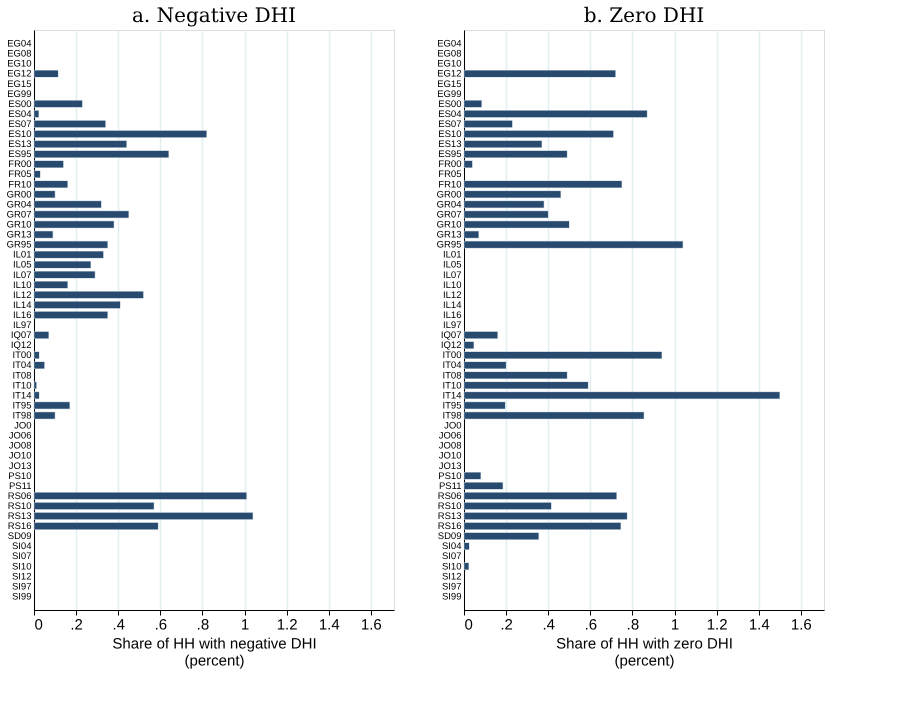 The image size is (906, 723). What do you see at coordinates (22, 566) in the screenshot?
I see `y-tick-label: SI10` at bounding box center [22, 566].